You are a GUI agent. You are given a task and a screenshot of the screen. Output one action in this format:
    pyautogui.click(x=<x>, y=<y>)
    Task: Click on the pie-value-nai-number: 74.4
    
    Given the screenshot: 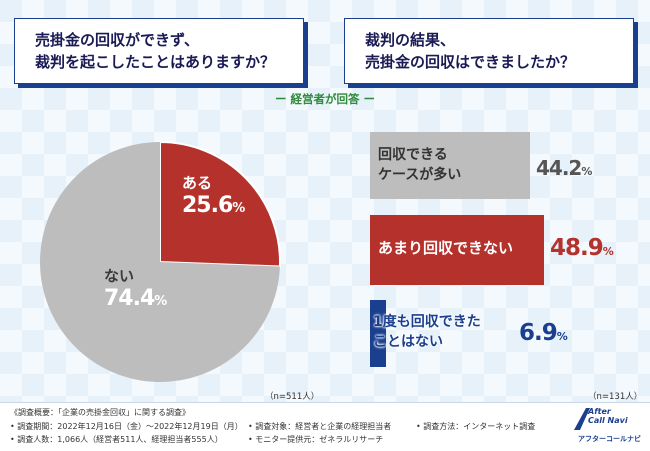 What is the action you would take?
    pyautogui.click(x=129, y=298)
    